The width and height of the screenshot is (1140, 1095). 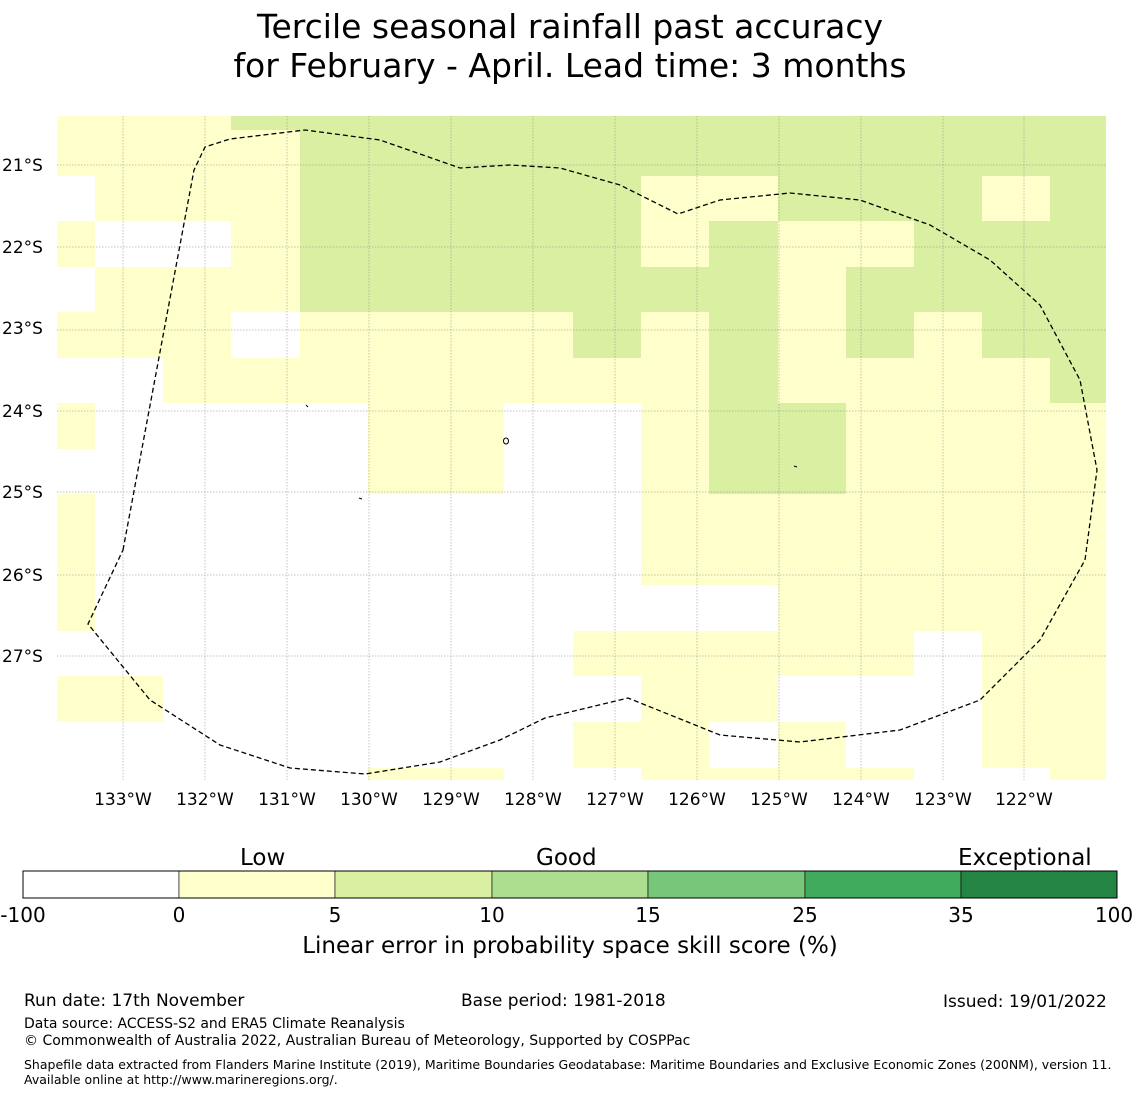 I want to click on lat-label: 23°S, so click(x=22, y=329).